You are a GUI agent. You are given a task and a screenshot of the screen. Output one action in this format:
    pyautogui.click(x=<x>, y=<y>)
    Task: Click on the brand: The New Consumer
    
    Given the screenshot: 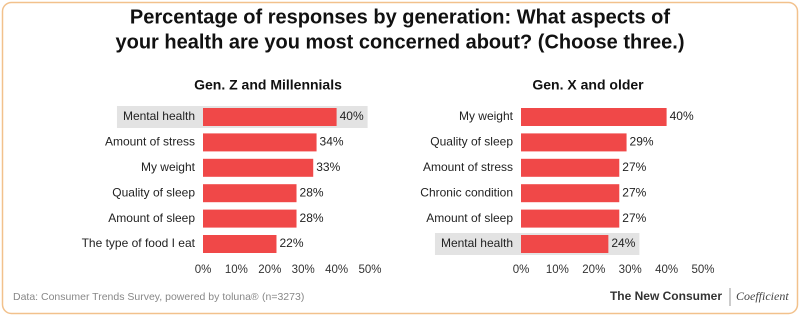 What is the action you would take?
    pyautogui.click(x=666, y=296)
    